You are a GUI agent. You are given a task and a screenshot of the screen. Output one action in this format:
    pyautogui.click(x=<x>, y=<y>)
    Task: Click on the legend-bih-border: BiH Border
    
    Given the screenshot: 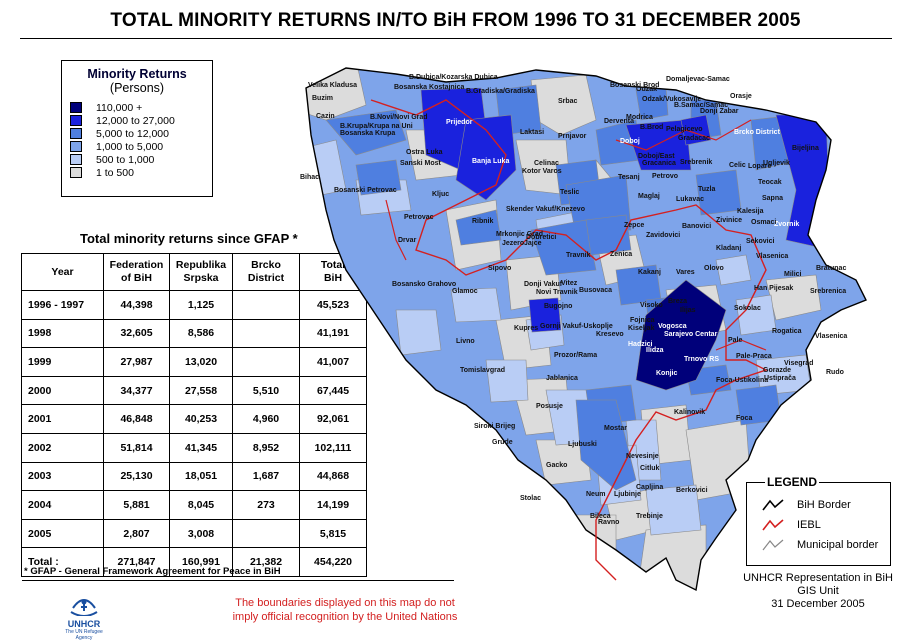 What is the action you would take?
    pyautogui.click(x=806, y=505)
    